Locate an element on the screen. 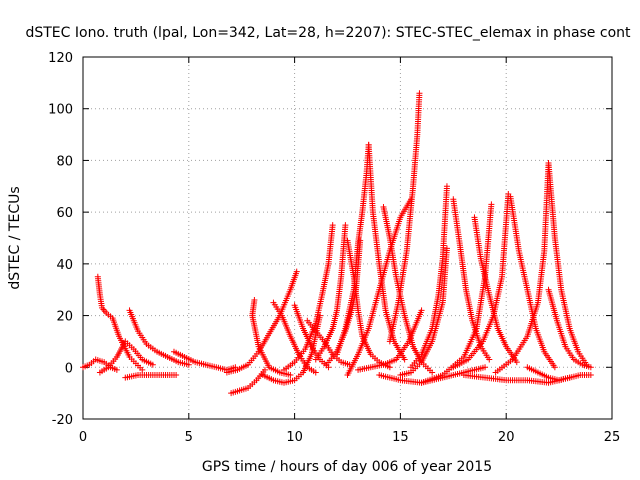 This screenshot has width=640, height=480. x-tick-label: 20 is located at coordinates (506, 437).